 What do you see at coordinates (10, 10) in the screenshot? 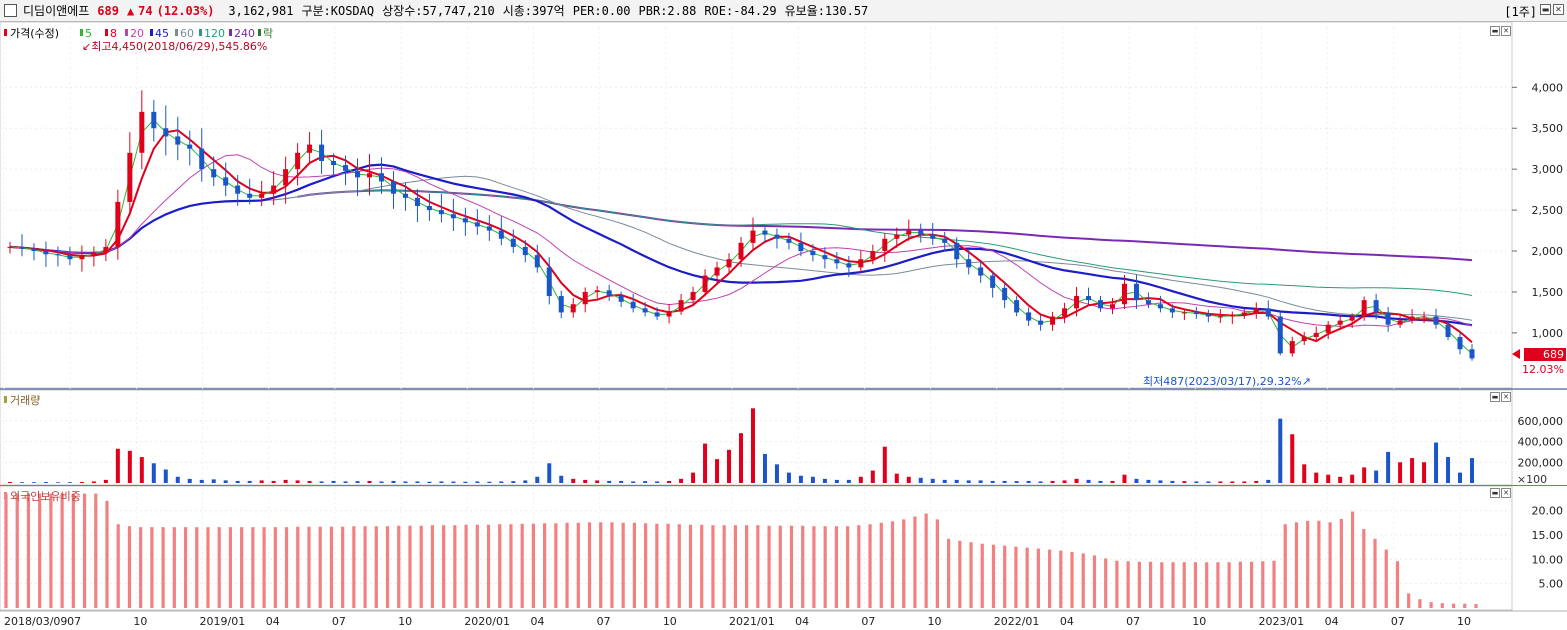
I see `select-checkbox` at bounding box center [10, 10].